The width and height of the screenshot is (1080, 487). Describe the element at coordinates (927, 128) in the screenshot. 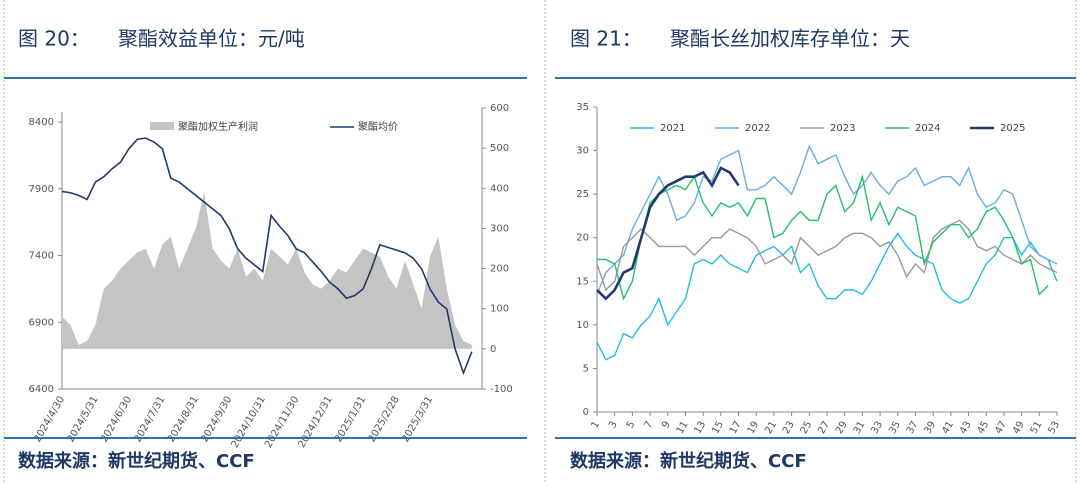

I see `legend-label: 2024` at that location.